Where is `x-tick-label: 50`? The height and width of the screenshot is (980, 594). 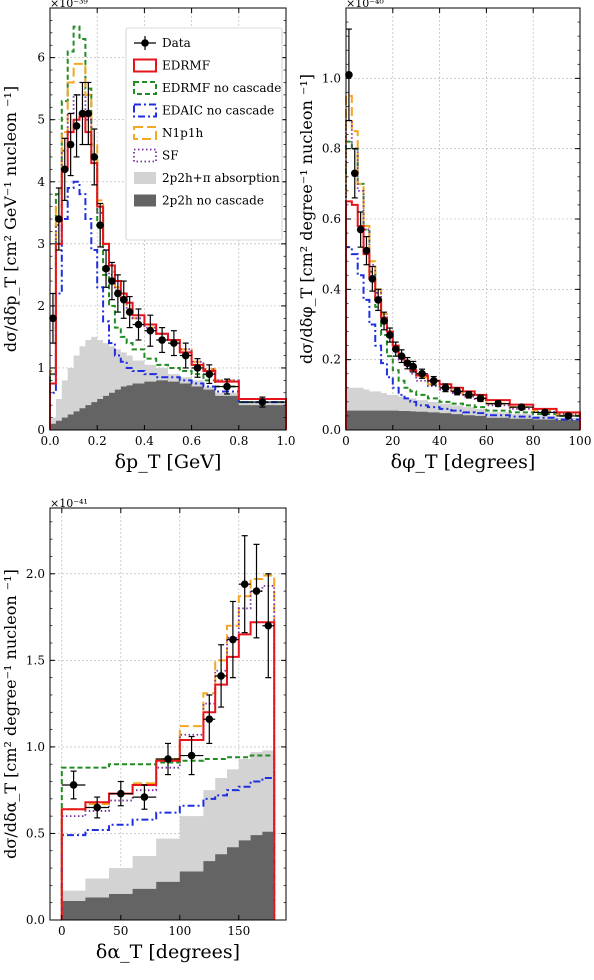
x-tick-label: 50 is located at coordinates (120, 931).